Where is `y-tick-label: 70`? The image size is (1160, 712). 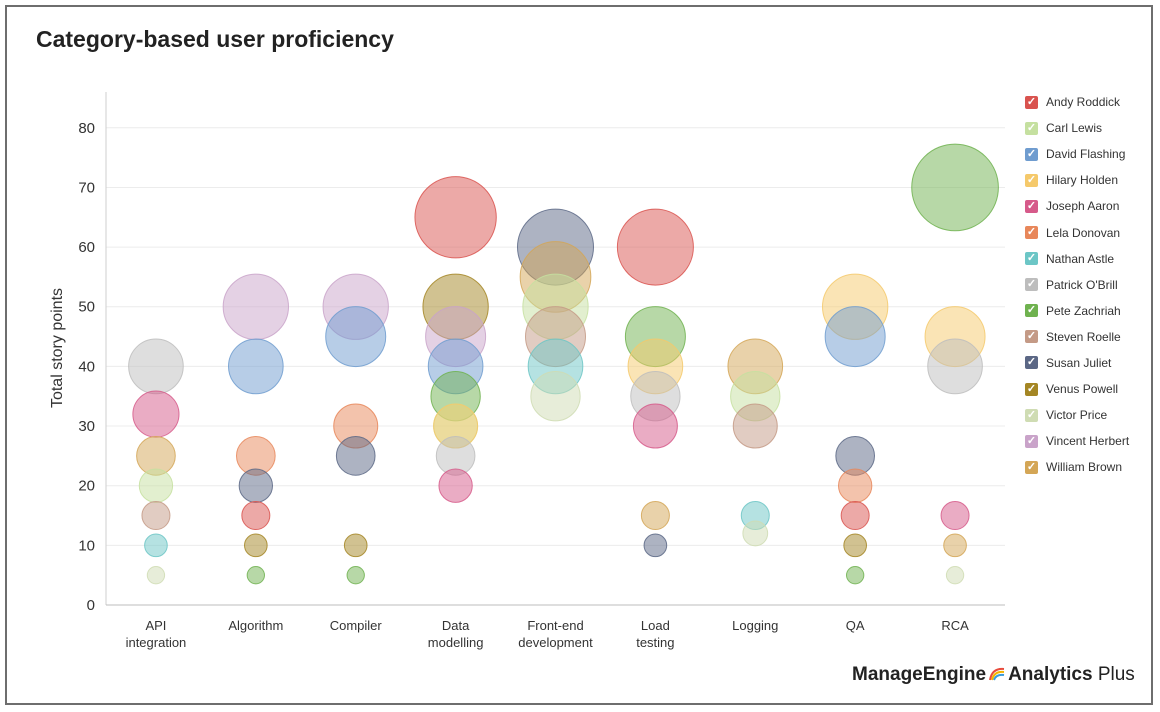
y-tick-label: 70 is located at coordinates (86, 187).